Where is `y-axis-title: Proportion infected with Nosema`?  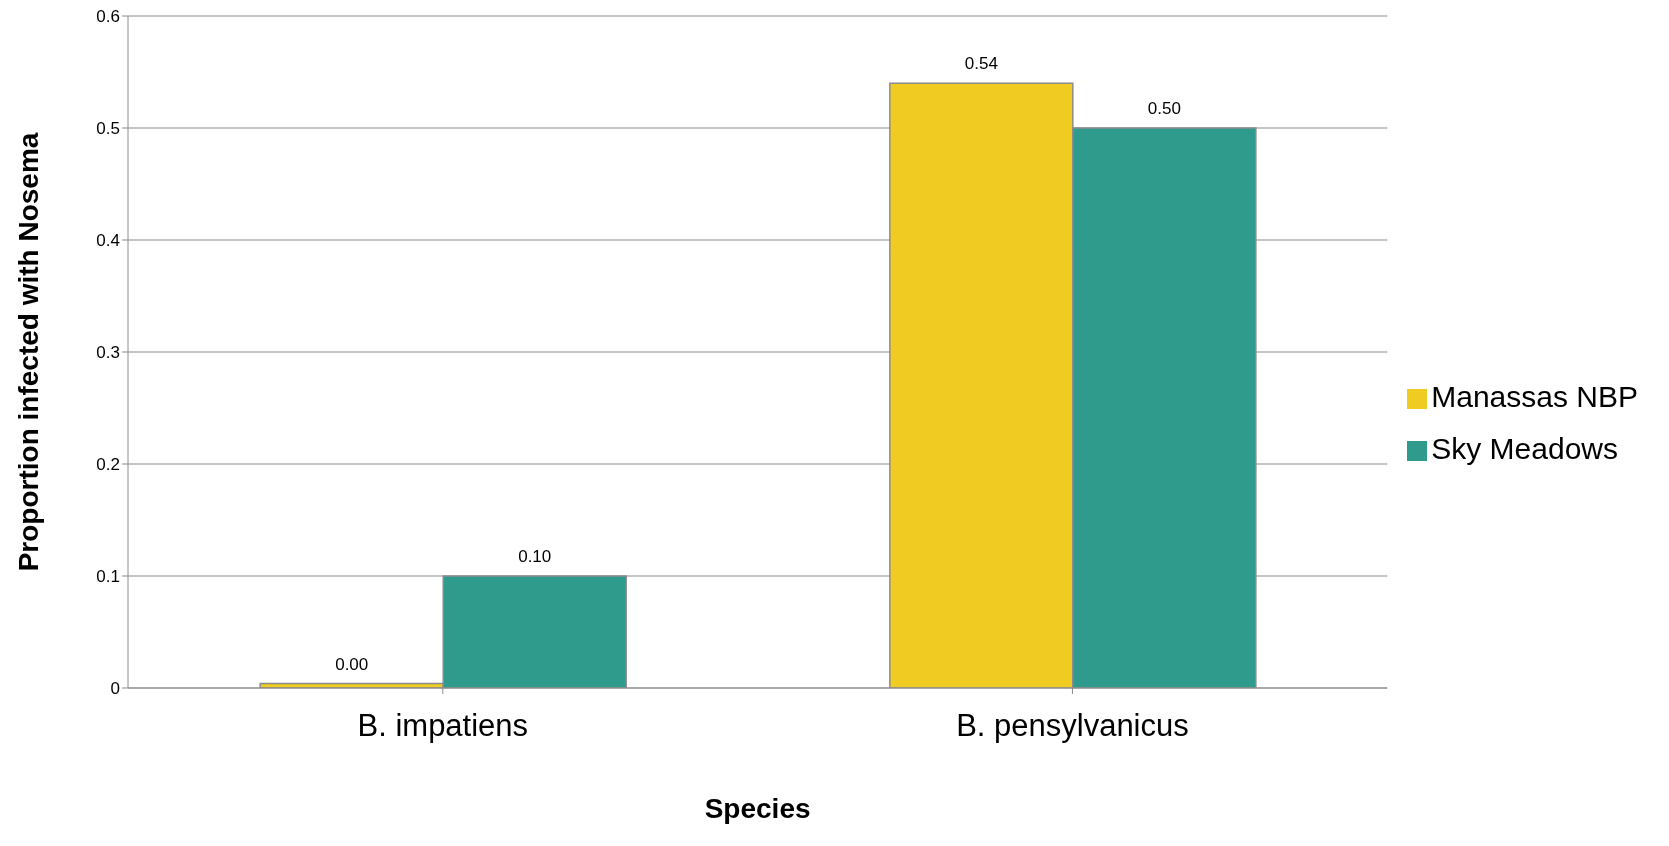
y-axis-title: Proportion infected with Nosema is located at coordinates (28, 352).